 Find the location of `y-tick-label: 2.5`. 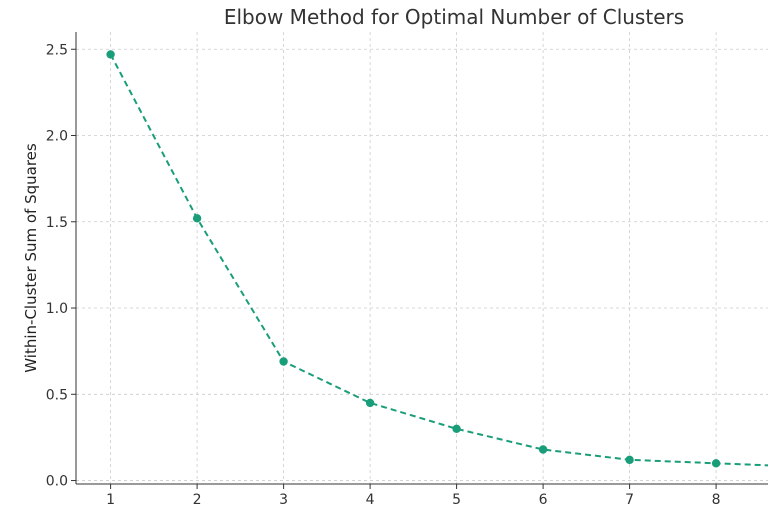

y-tick-label: 2.5 is located at coordinates (57, 50).